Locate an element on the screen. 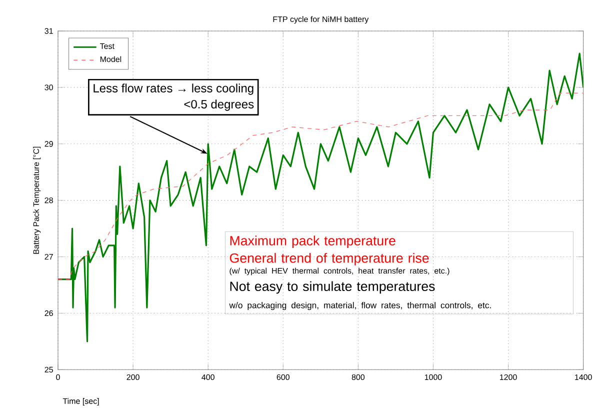  y-tick-label: 29 is located at coordinates (48, 144).